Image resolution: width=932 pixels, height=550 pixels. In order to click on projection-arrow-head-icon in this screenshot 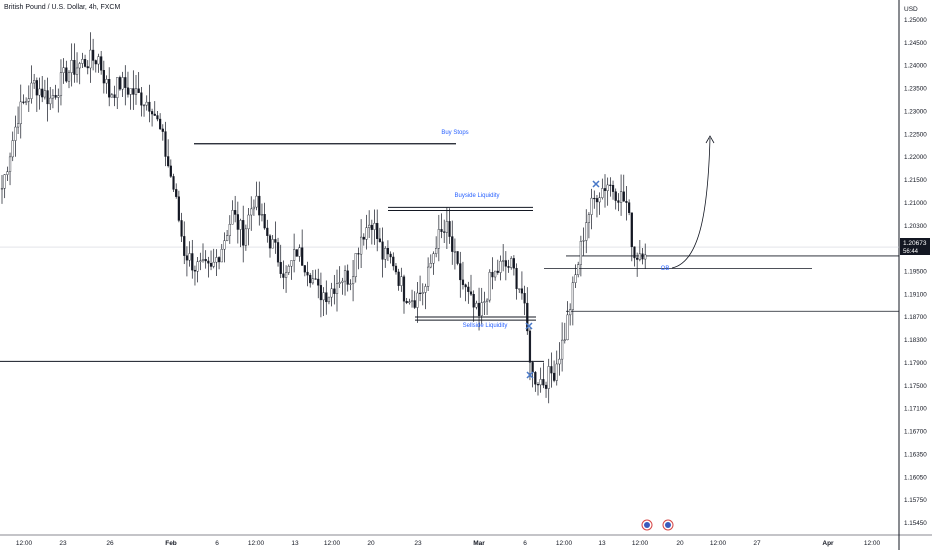, I will do `click(710, 139)`.